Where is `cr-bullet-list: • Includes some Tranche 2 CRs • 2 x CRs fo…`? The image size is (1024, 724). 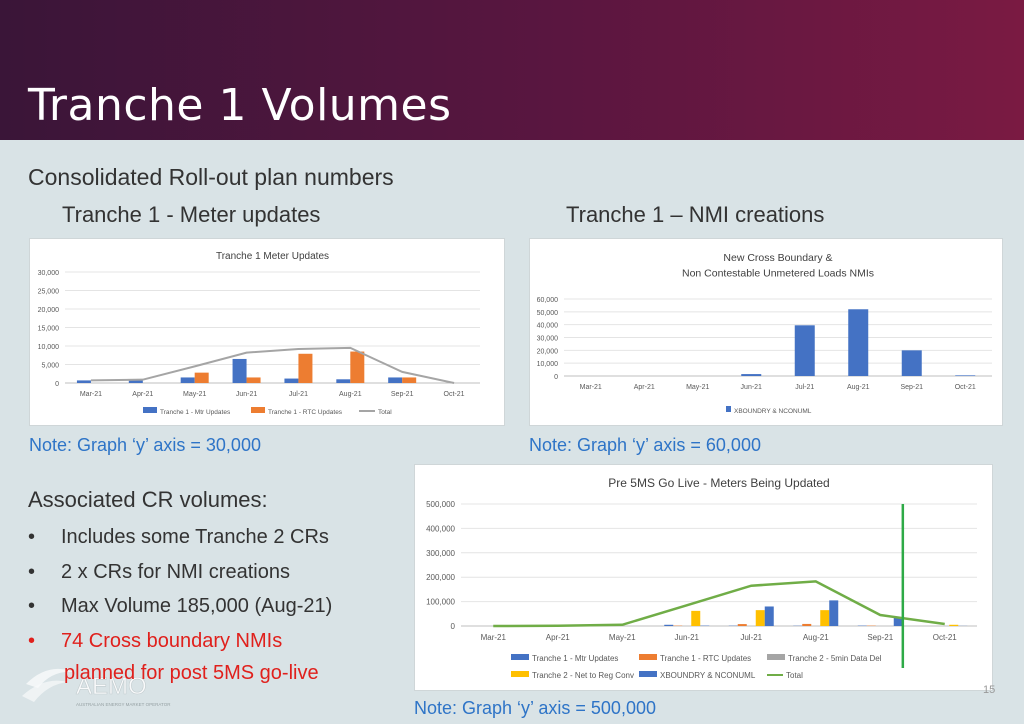
cr-bullet-list: • Includes some Tranche 2 CRs • 2 x CRs fo… is located at coordinates (180, 591).